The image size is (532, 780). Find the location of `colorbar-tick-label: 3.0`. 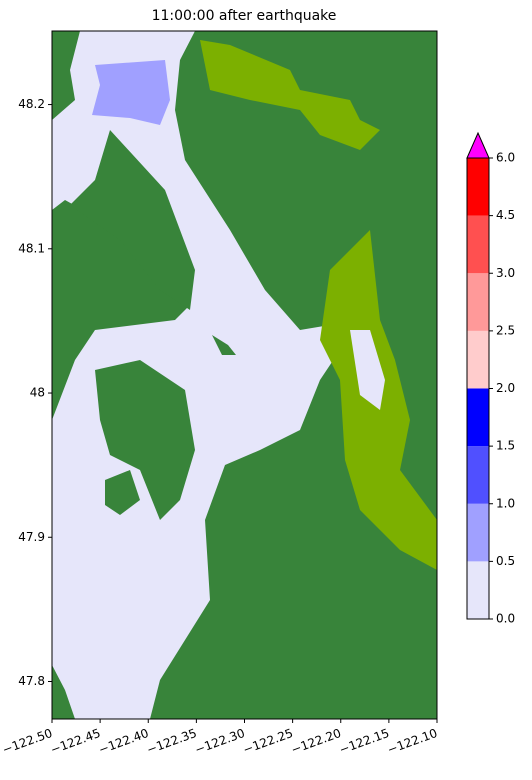

colorbar-tick-label: 3.0 is located at coordinates (505, 273).